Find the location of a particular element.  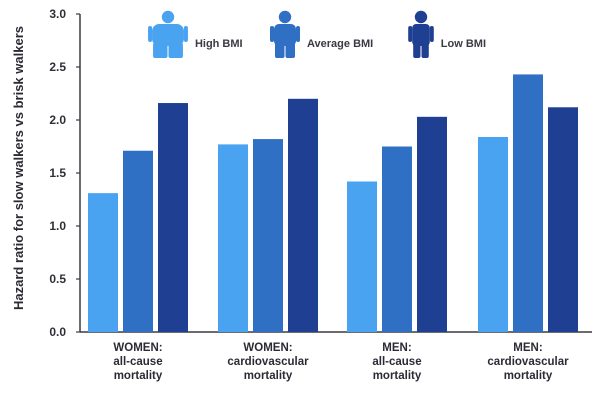

category-label: MEN: all-cause mortality is located at coordinates (396, 362).